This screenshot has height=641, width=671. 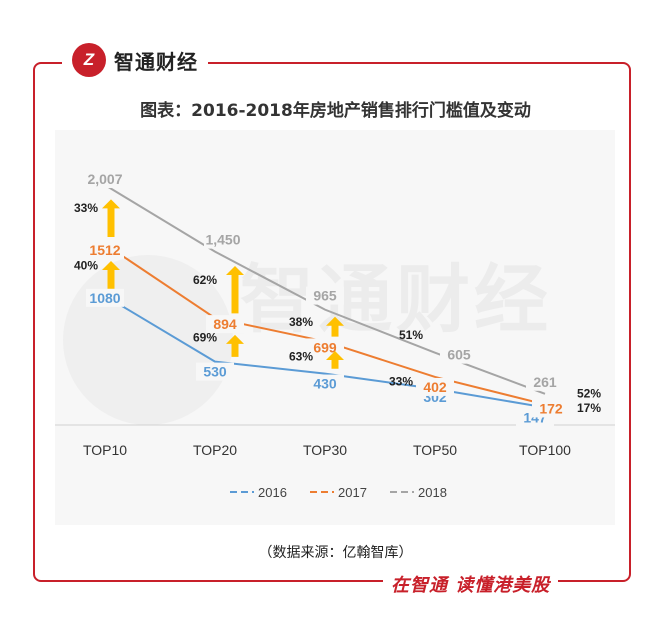 I want to click on x-tick-label-top30: TOP30, so click(x=325, y=450).